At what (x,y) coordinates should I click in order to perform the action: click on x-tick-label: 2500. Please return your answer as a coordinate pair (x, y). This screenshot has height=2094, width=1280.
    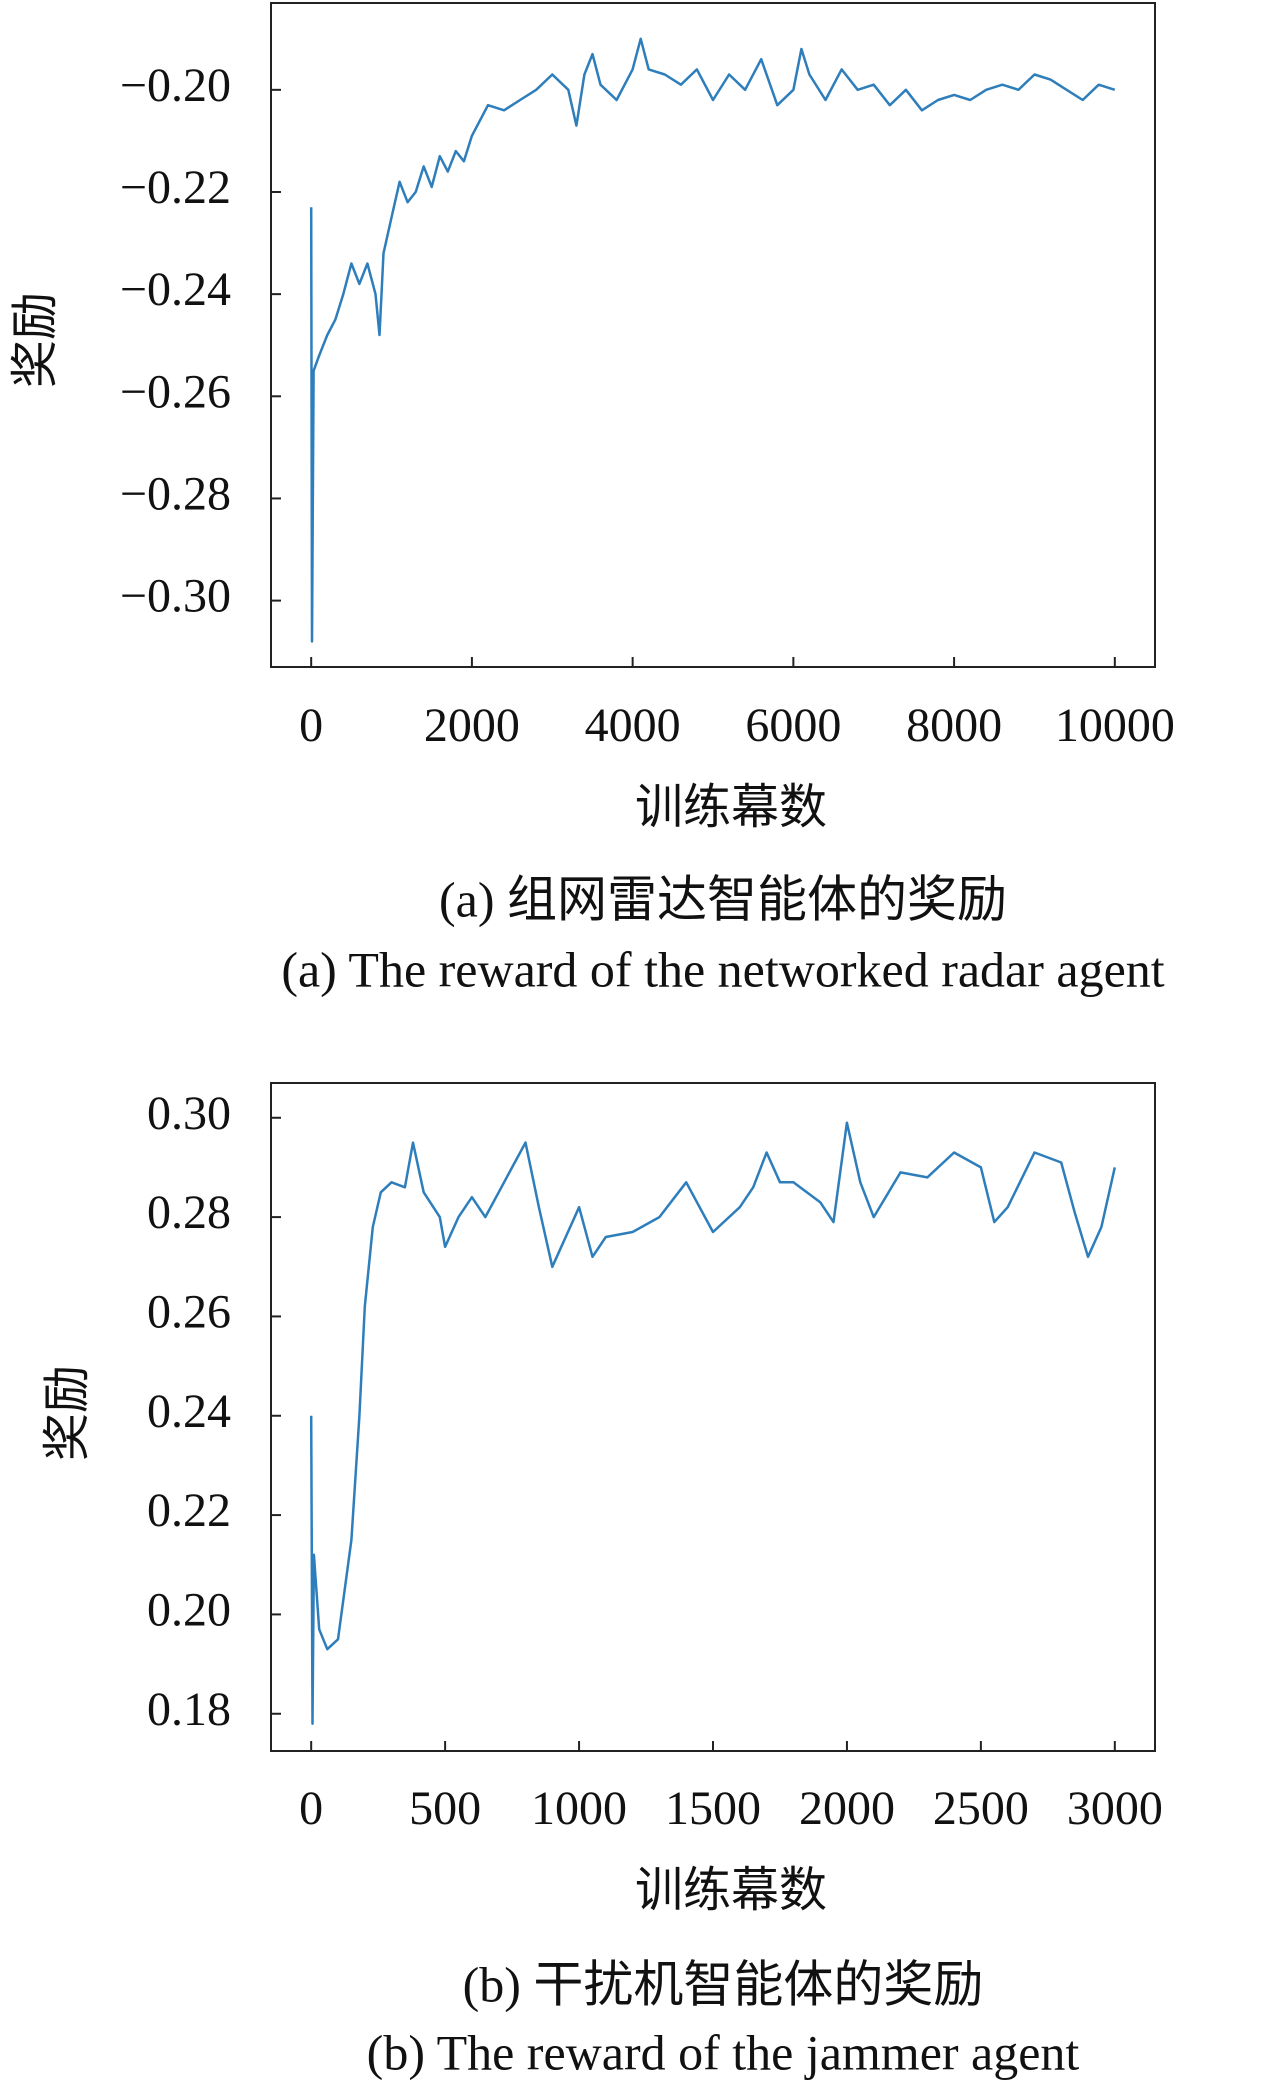
    Looking at the image, I should click on (981, 1808).